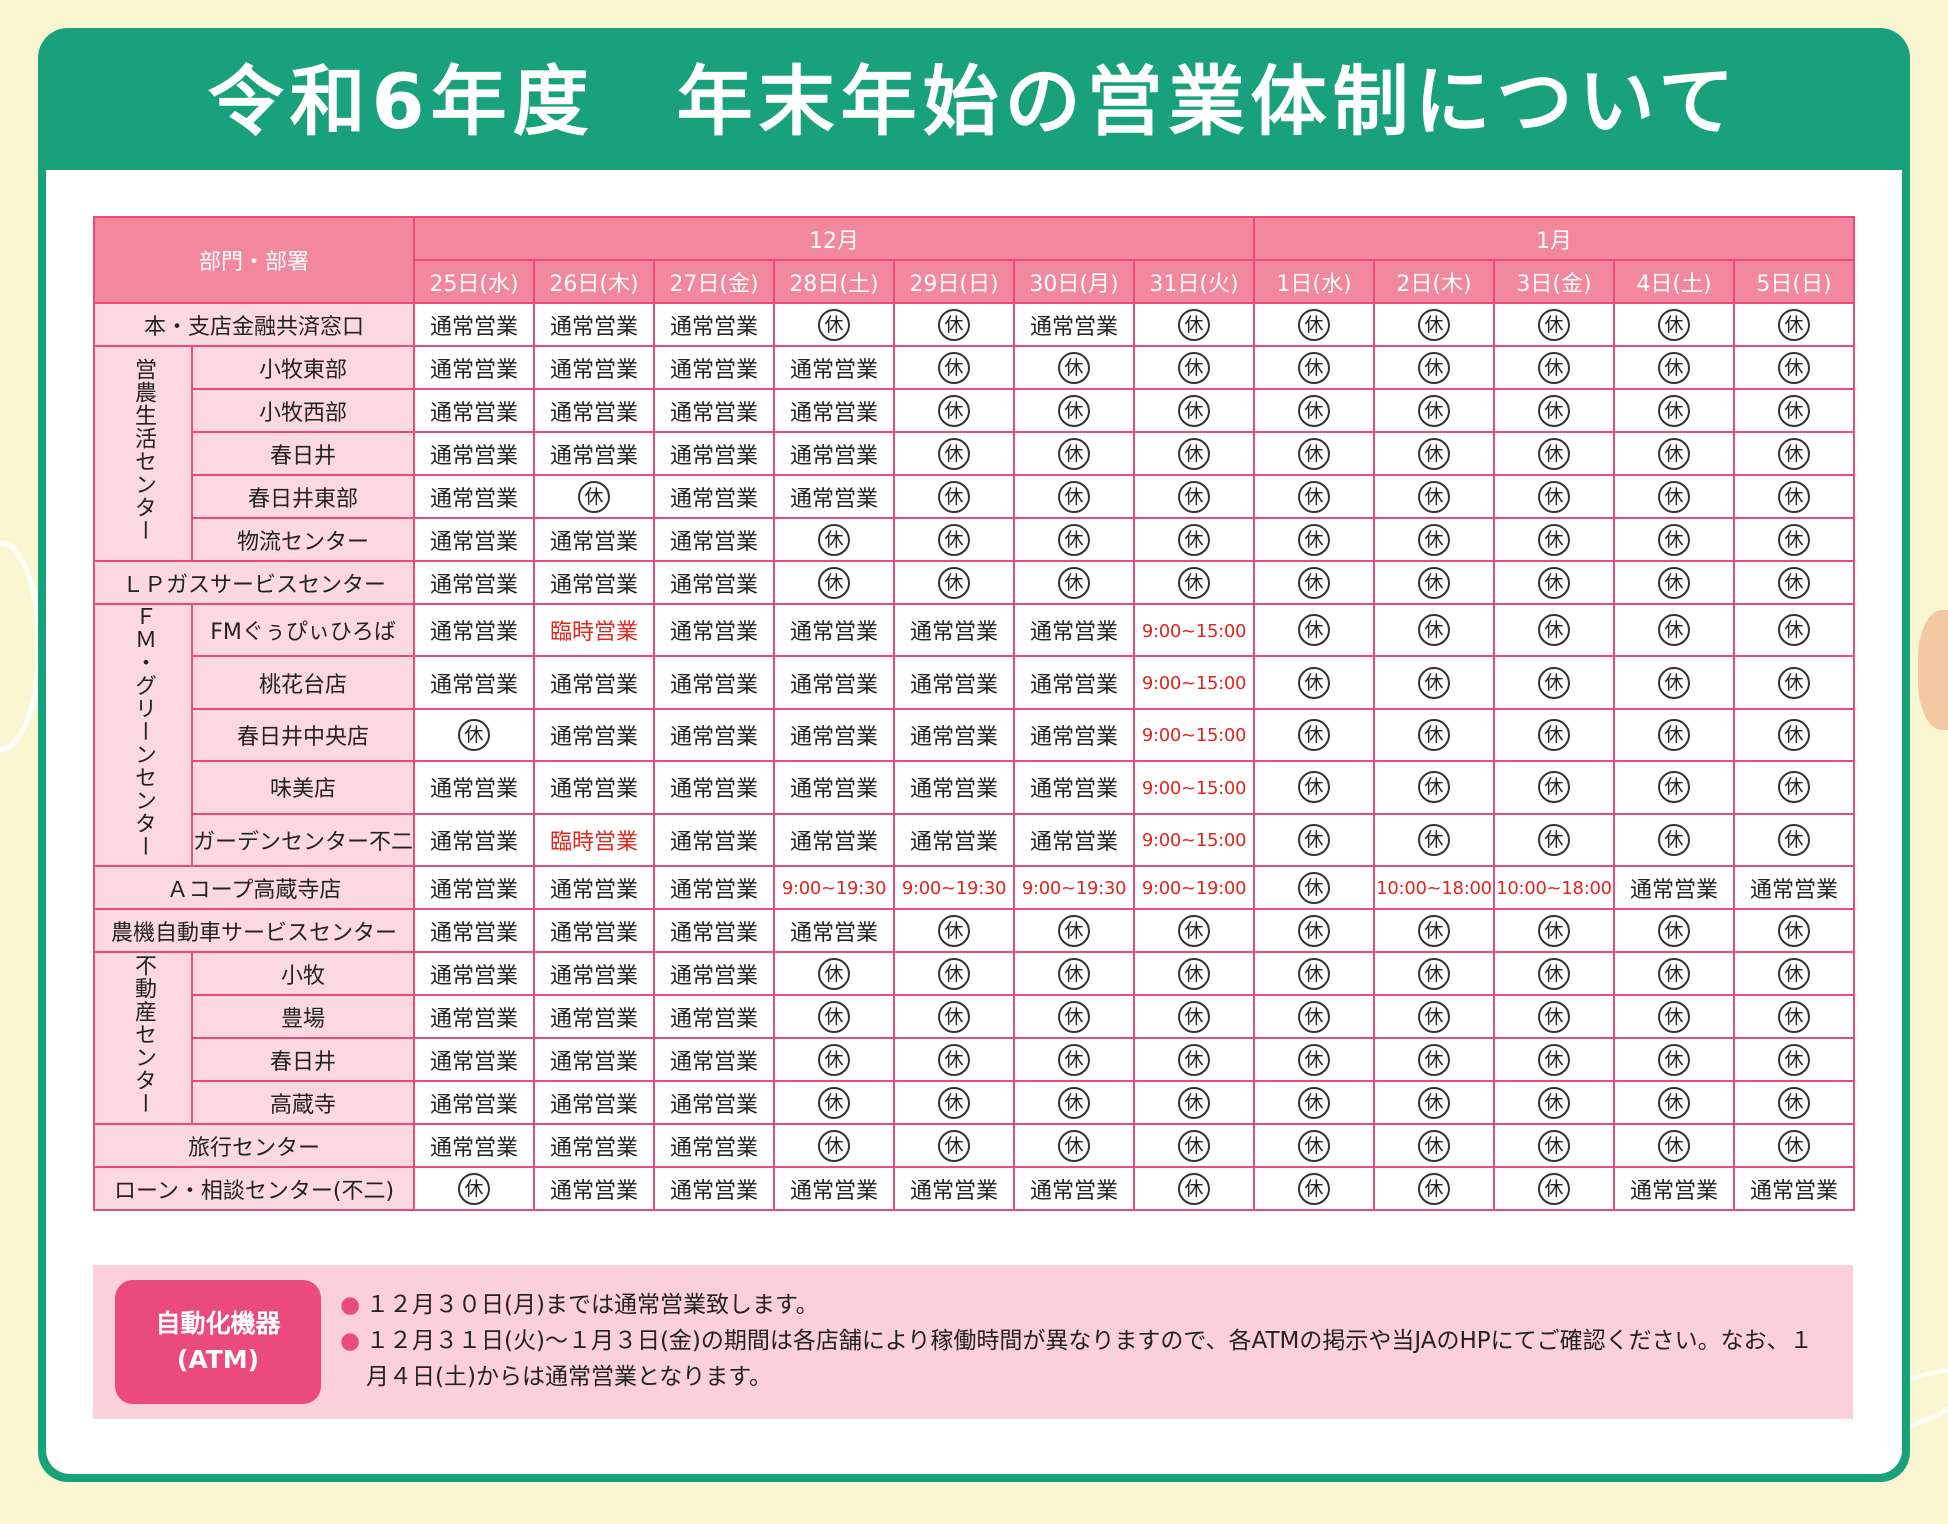  I want to click on date-header: 29日(日), so click(954, 281).